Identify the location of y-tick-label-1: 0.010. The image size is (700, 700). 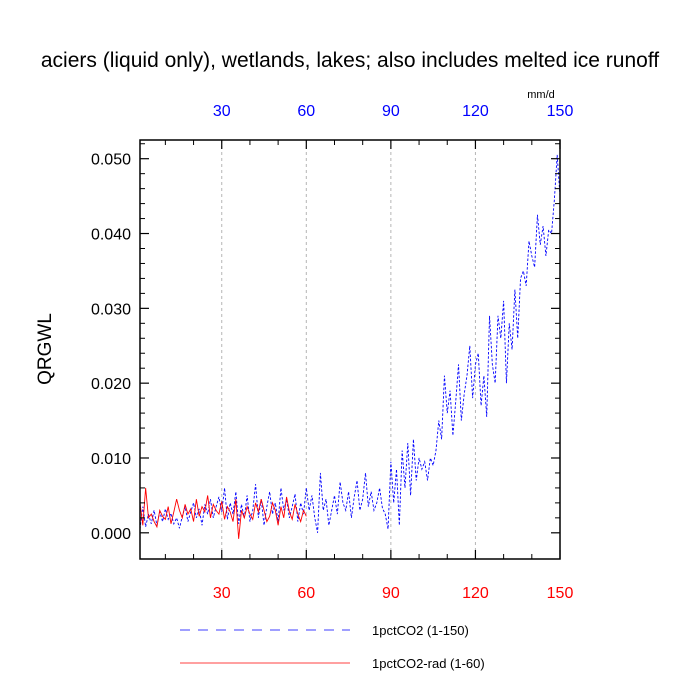
(111, 459).